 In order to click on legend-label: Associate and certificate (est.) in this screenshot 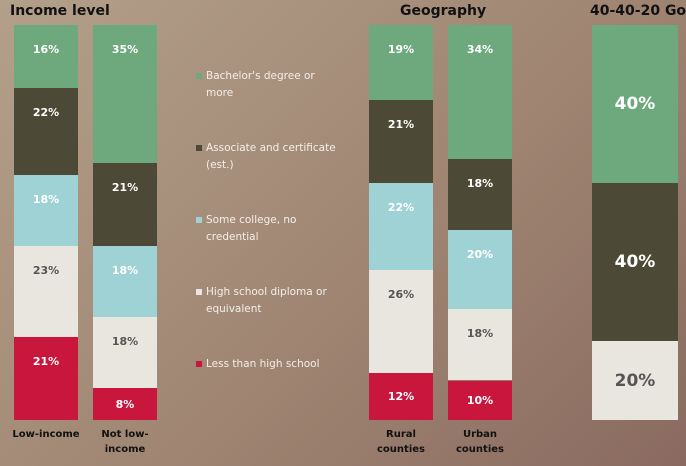, I will do `click(271, 156)`.